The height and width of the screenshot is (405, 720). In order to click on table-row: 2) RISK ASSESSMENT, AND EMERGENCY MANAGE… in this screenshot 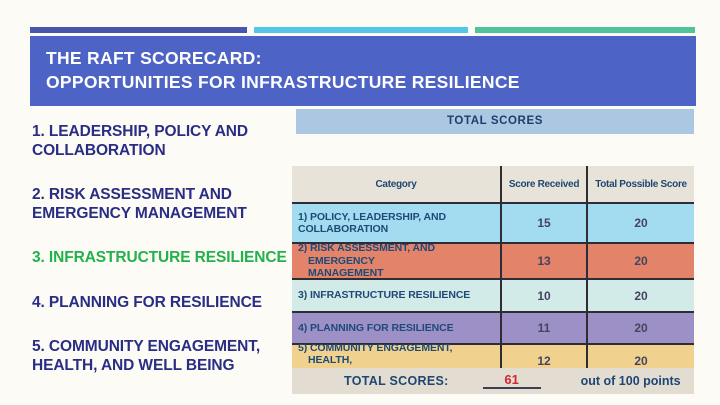, I will do `click(493, 261)`.